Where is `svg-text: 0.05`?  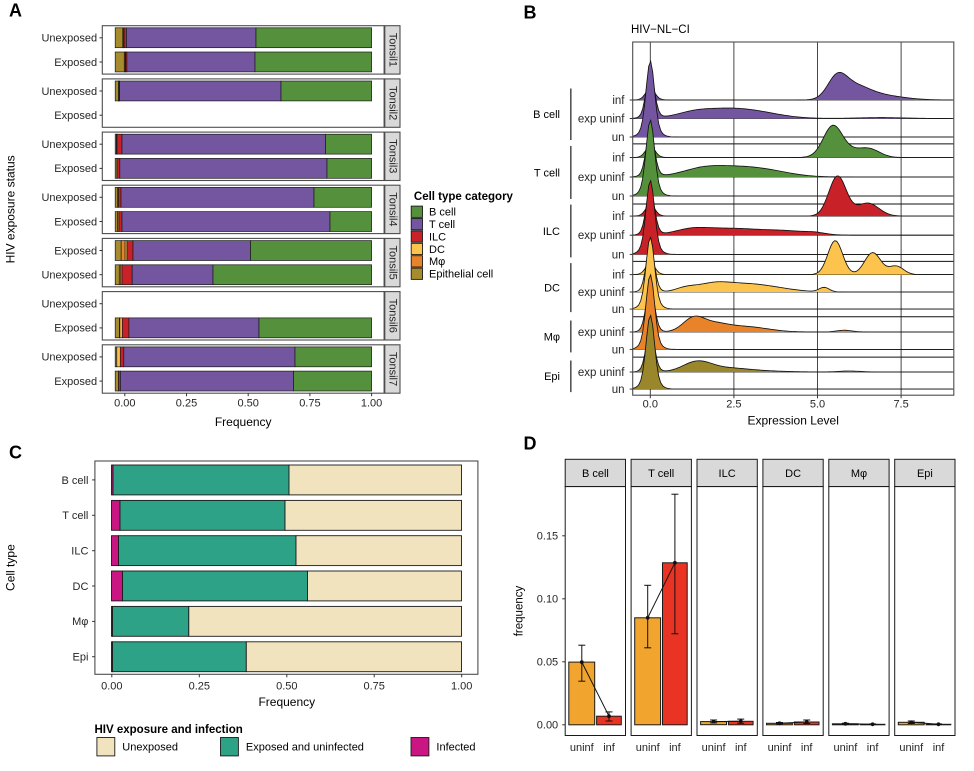 svg-text: 0.05 is located at coordinates (547, 663).